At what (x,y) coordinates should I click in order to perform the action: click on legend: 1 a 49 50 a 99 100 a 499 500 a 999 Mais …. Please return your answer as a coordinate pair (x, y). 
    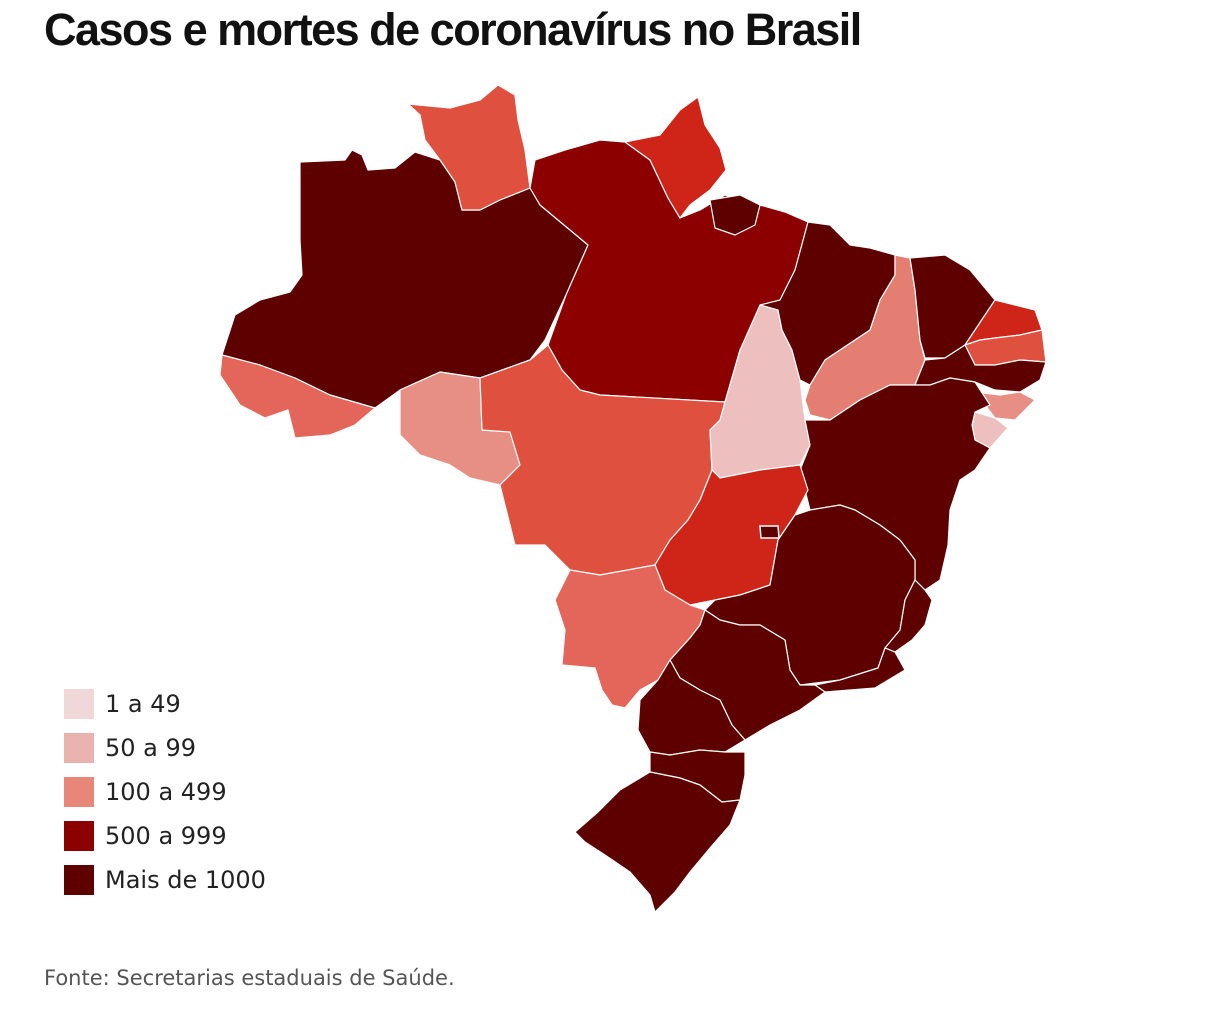
    Looking at the image, I should click on (165, 798).